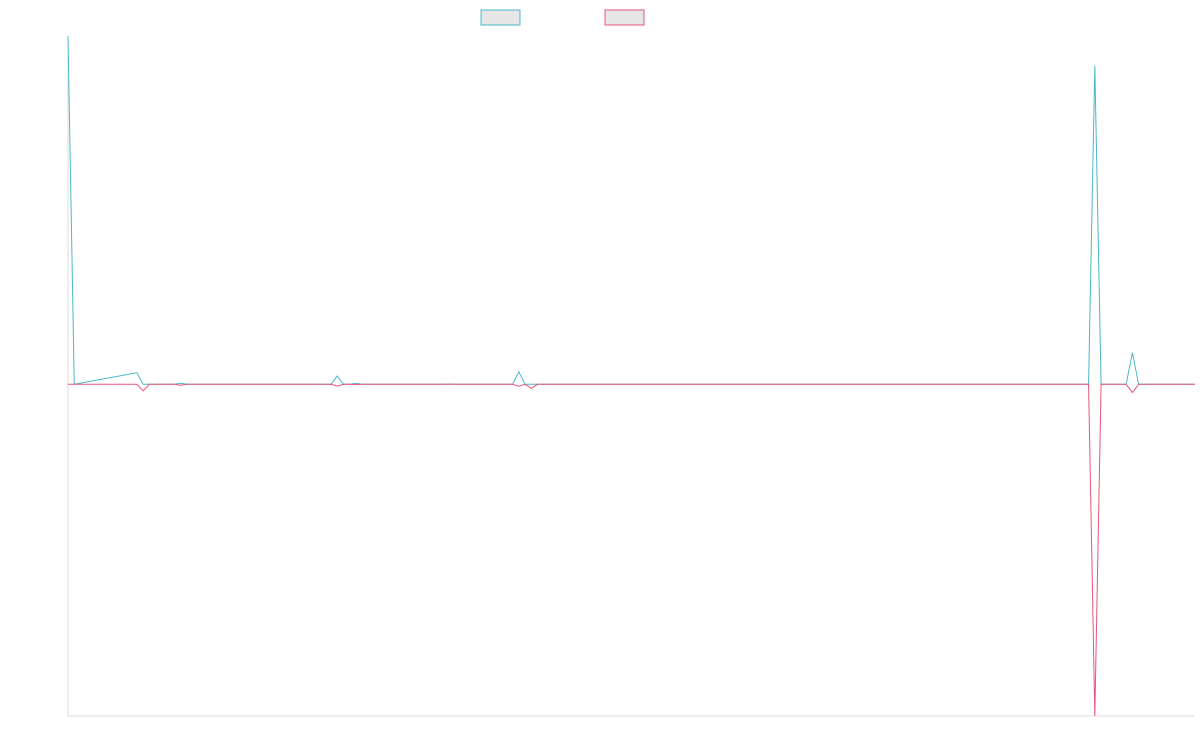 Image resolution: width=1200 pixels, height=750 pixels. Describe the element at coordinates (562, 17) in the screenshot. I see `legend` at that location.